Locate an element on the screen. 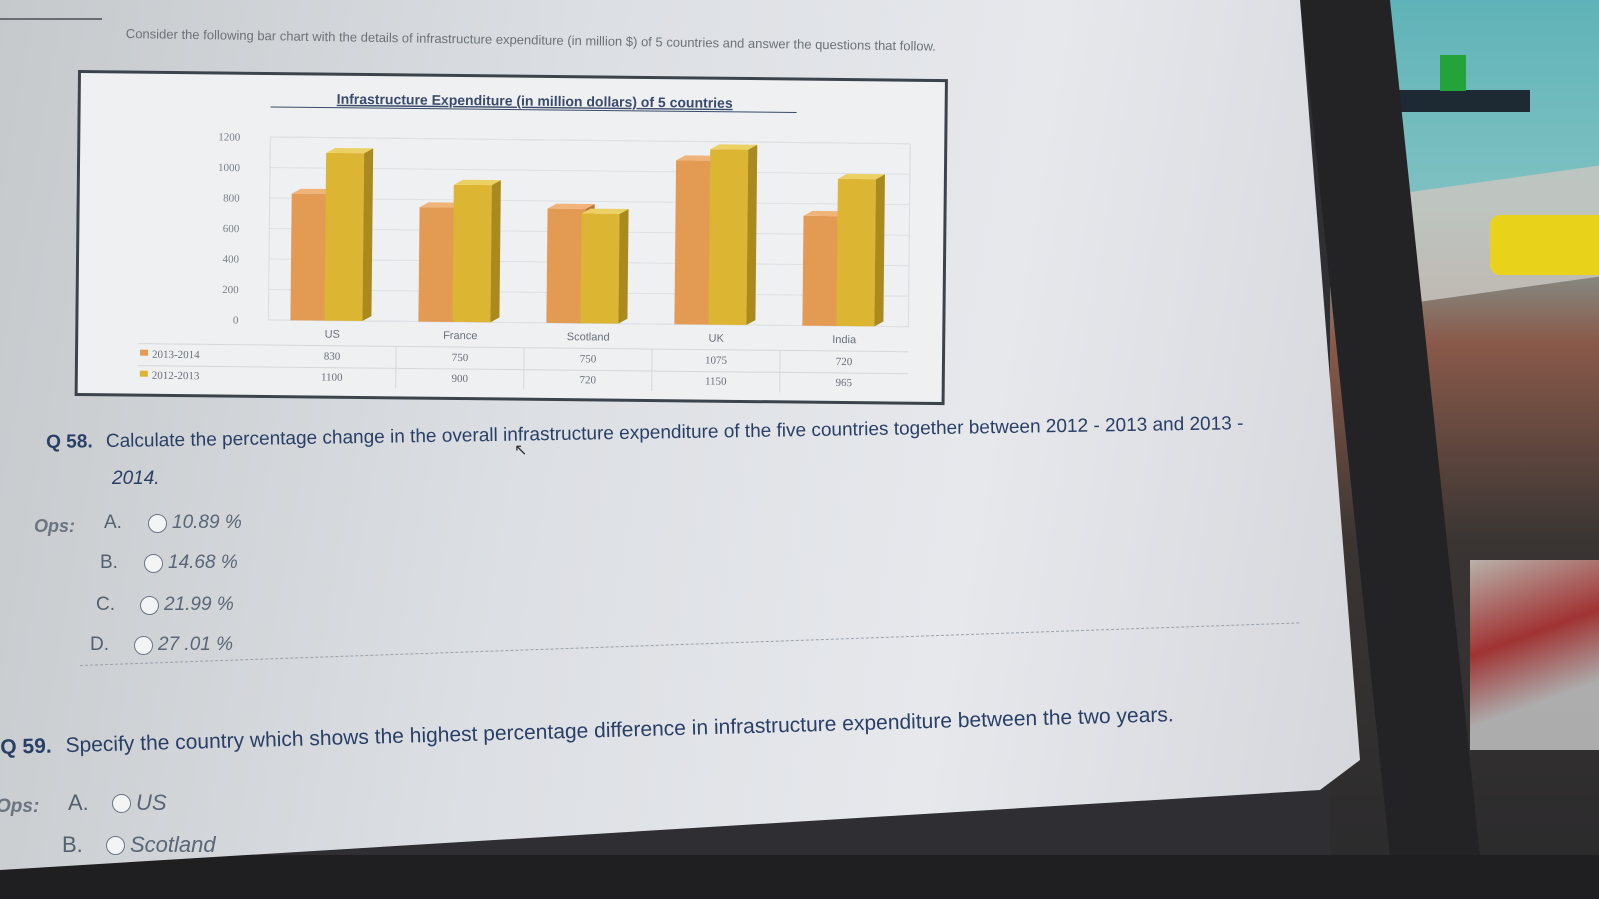 The width and height of the screenshot is (1599, 899). q59-option-a: A. US is located at coordinates (117, 803).